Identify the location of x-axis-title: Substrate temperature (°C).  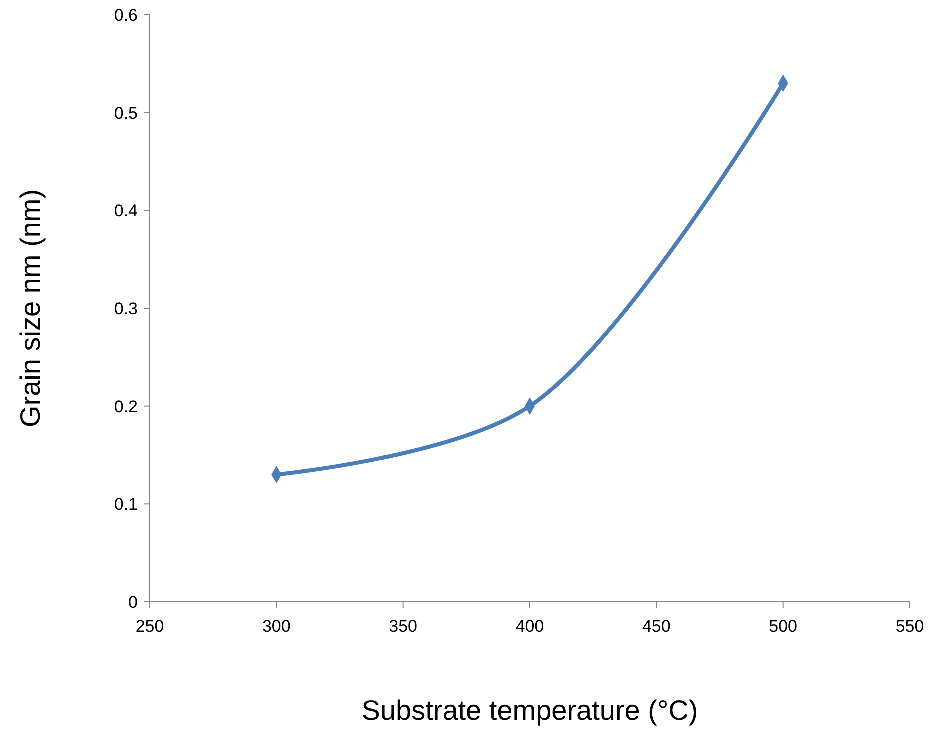
(530, 710).